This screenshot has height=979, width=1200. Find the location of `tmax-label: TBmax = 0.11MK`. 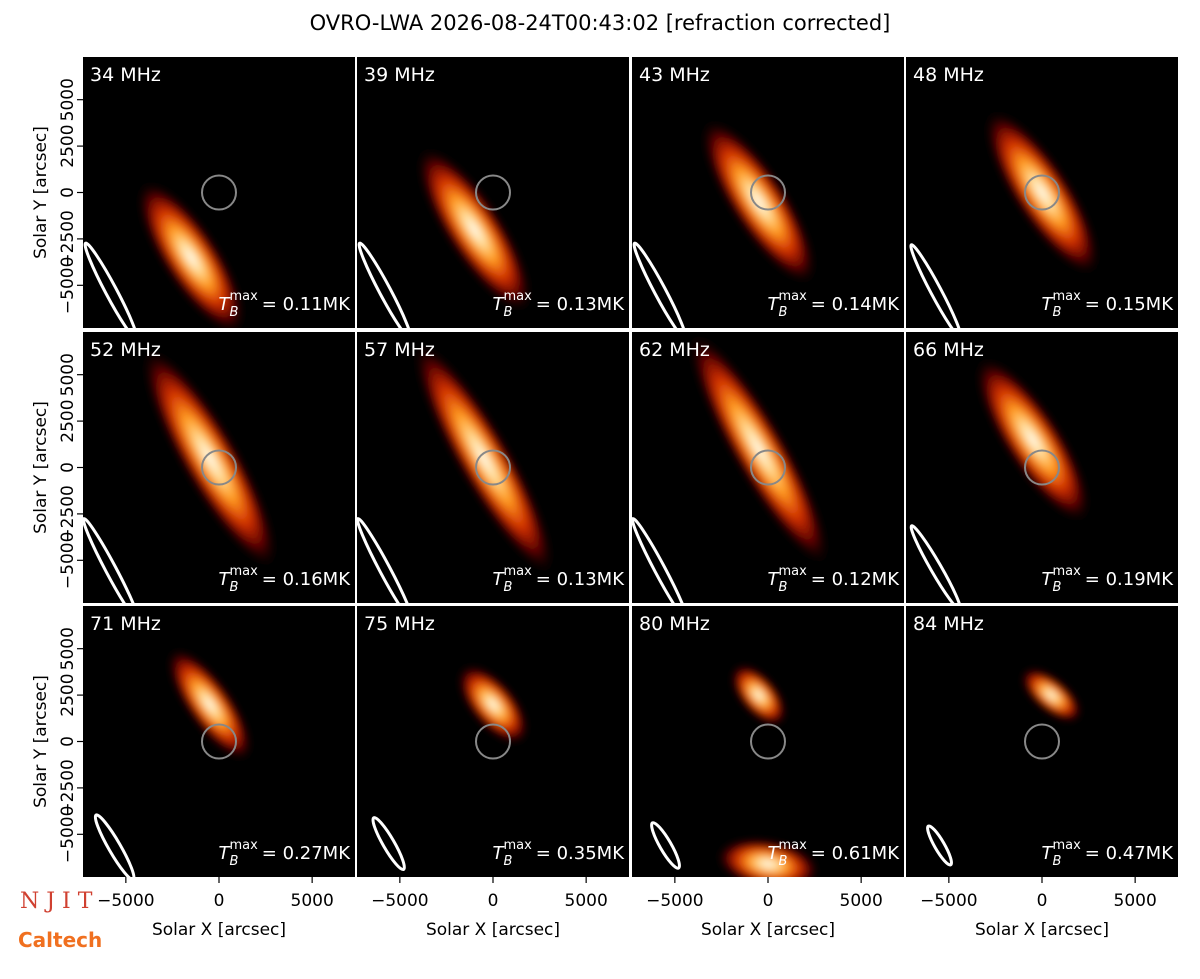

tmax-label: TBmax = 0.11MK is located at coordinates (285, 304).